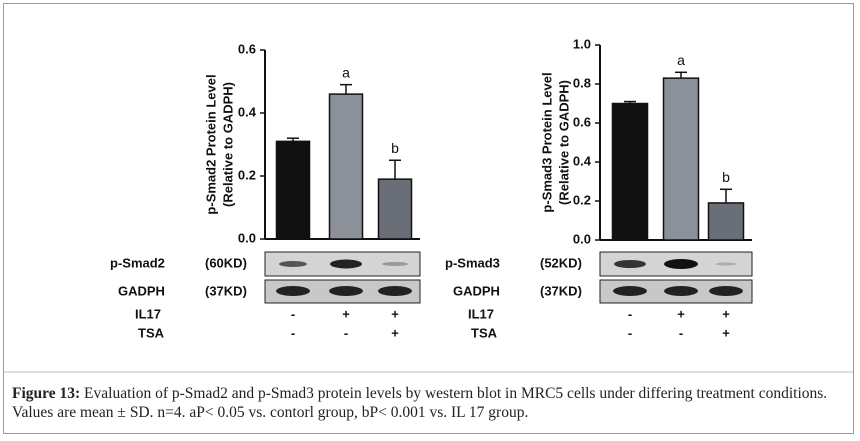  Describe the element at coordinates (46, 393) in the screenshot. I see `caption-label: Figure 13:` at that location.